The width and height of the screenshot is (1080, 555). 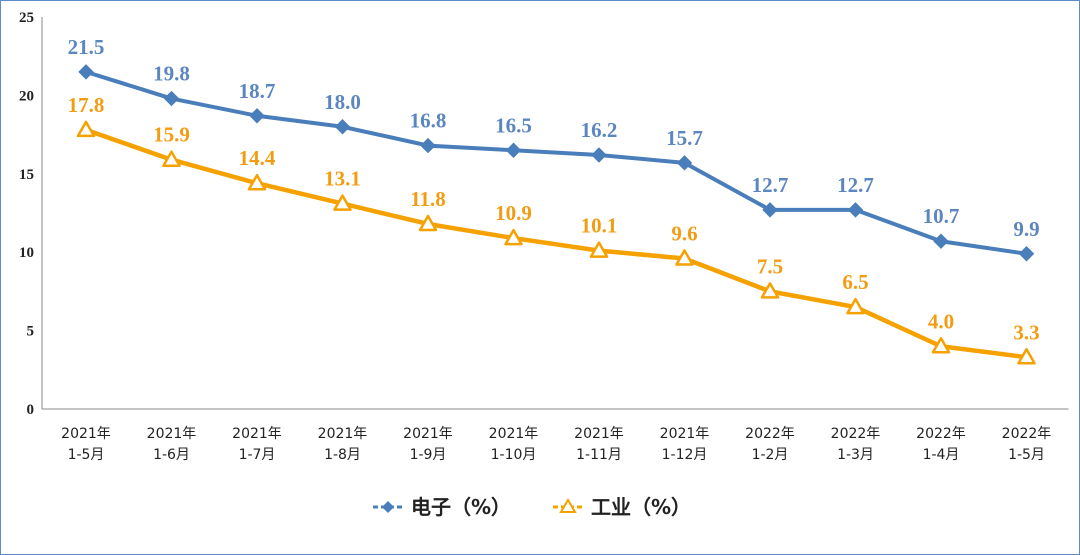 I want to click on data-label: 11.8, so click(x=428, y=199).